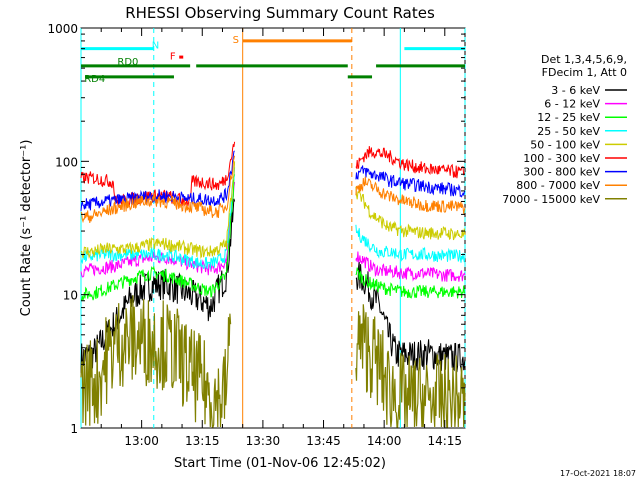 The width and height of the screenshot is (640, 480). Describe the element at coordinates (74, 429) in the screenshot. I see `y-tick-label-0: 1` at that location.